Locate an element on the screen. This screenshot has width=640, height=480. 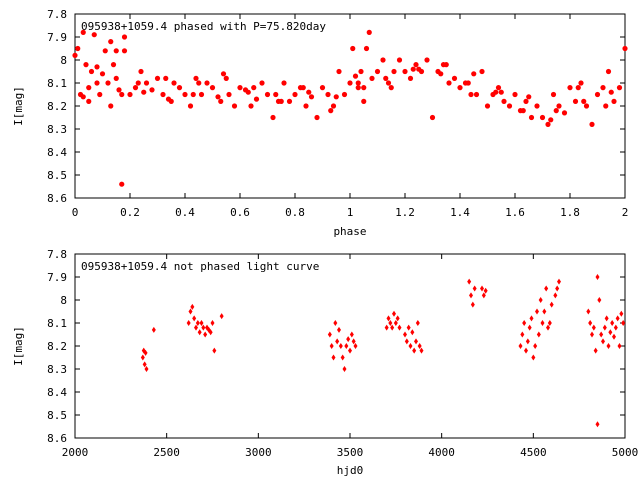
x-tick-label: 0.8 is located at coordinates (295, 212).